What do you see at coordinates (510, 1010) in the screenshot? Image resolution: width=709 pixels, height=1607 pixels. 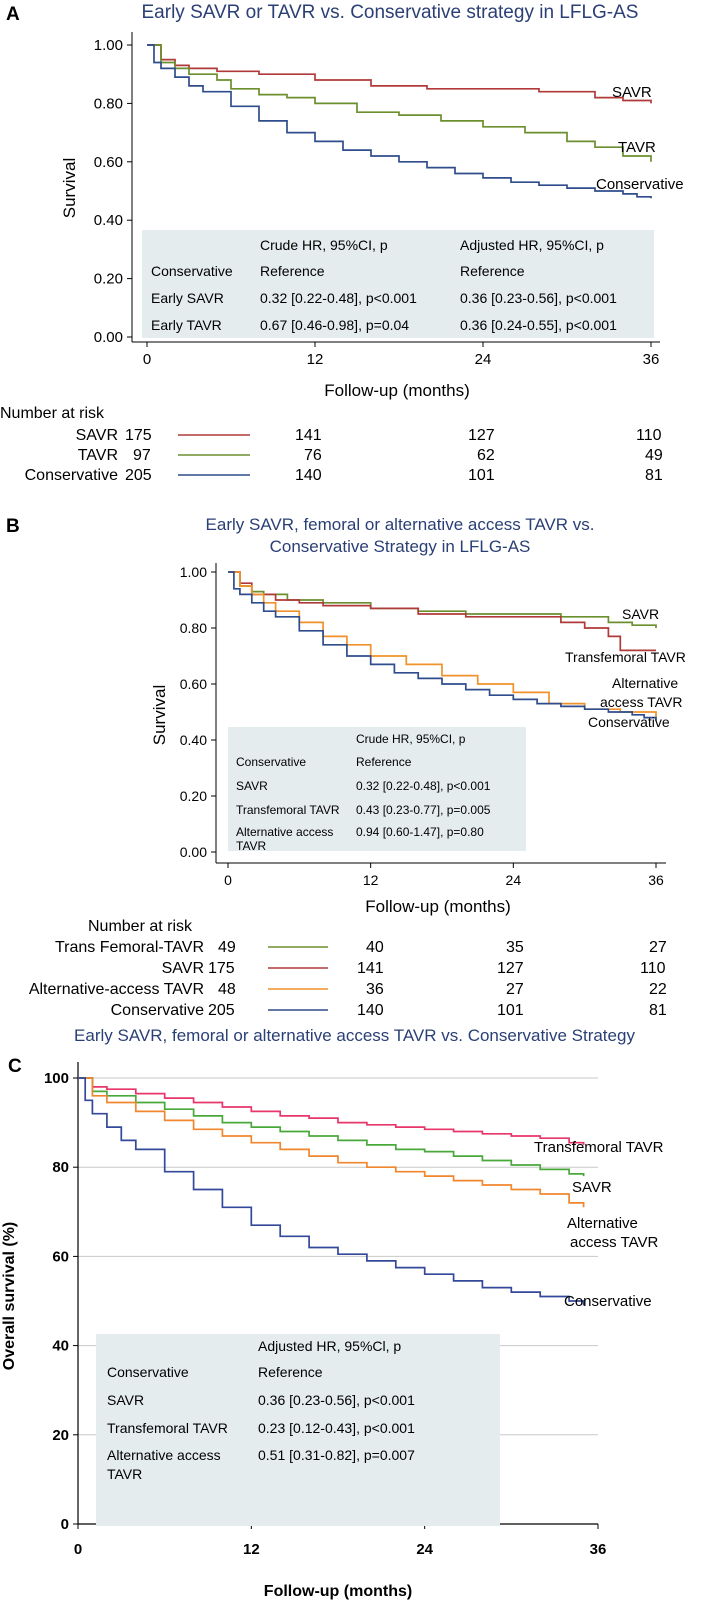 I see `panel-b-risk-conservative-2: 101` at bounding box center [510, 1010].